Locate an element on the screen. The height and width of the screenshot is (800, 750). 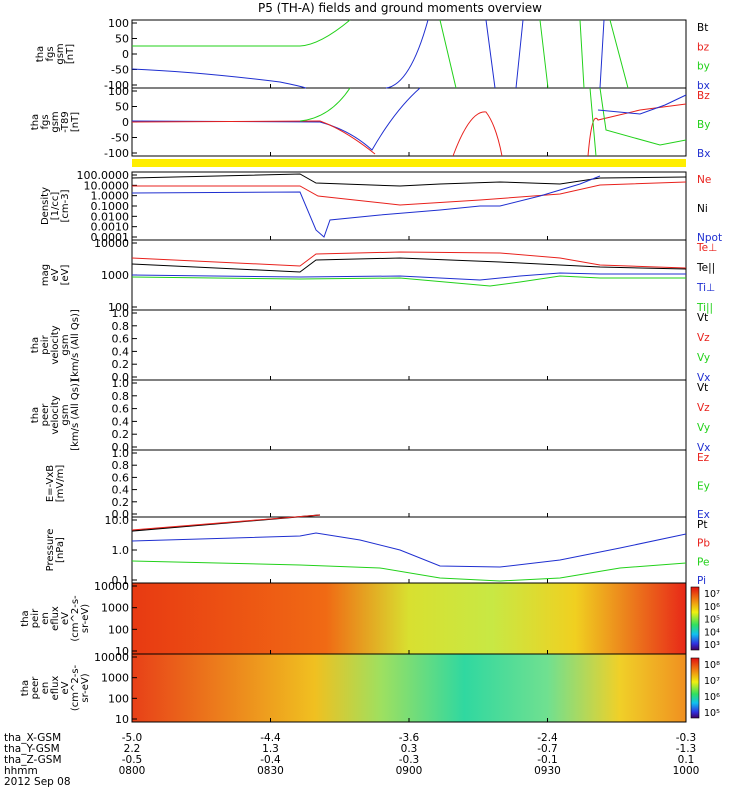
colorbar-tick-label: 10⁴ is located at coordinates (712, 632).